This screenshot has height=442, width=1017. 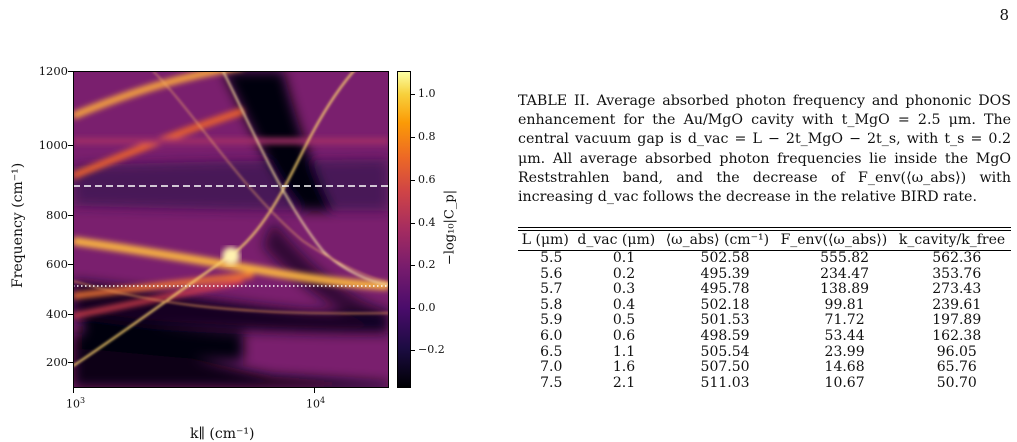 What do you see at coordinates (551, 351) in the screenshot?
I see `table-cell: 6.5` at bounding box center [551, 351].